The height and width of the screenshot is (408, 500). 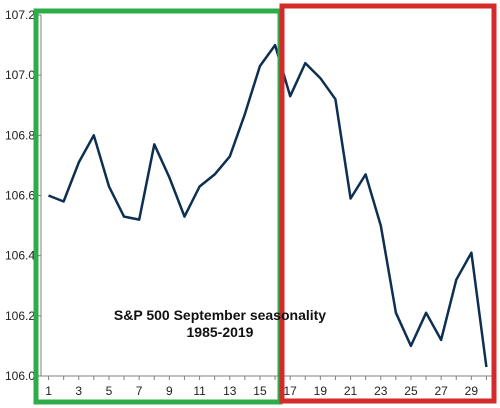 I want to click on x-tick-label: 15, so click(x=260, y=391).